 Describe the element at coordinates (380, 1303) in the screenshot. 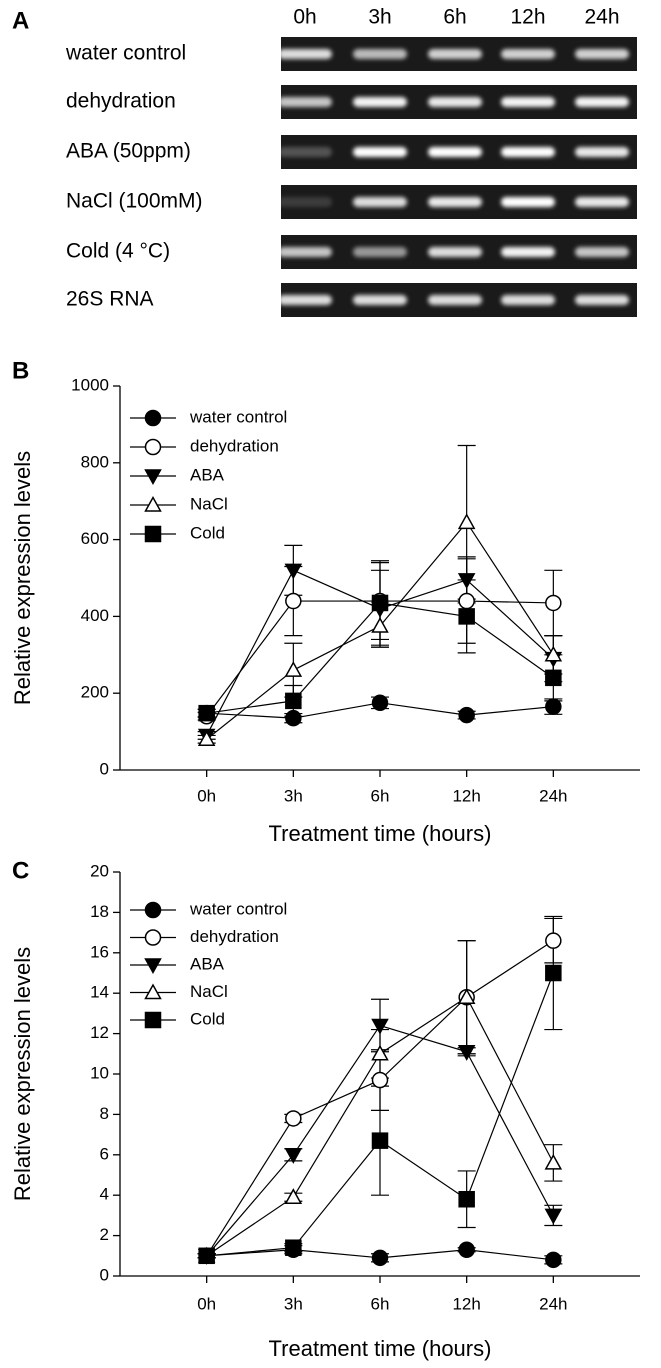

I see `x-tick-label: 6h` at that location.